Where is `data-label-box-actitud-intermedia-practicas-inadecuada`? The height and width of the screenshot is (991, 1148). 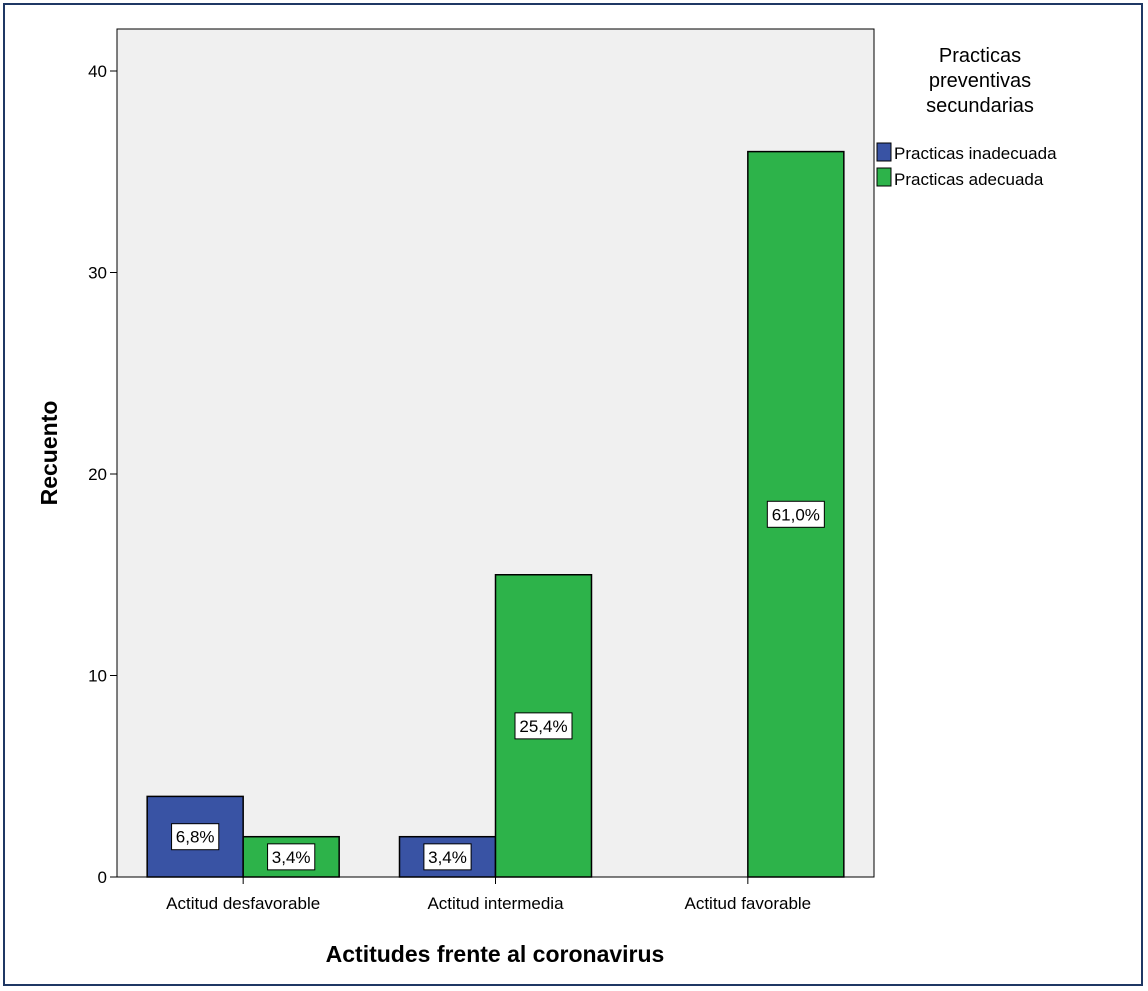 data-label-box-actitud-intermedia-practicas-inadecuada is located at coordinates (447, 857).